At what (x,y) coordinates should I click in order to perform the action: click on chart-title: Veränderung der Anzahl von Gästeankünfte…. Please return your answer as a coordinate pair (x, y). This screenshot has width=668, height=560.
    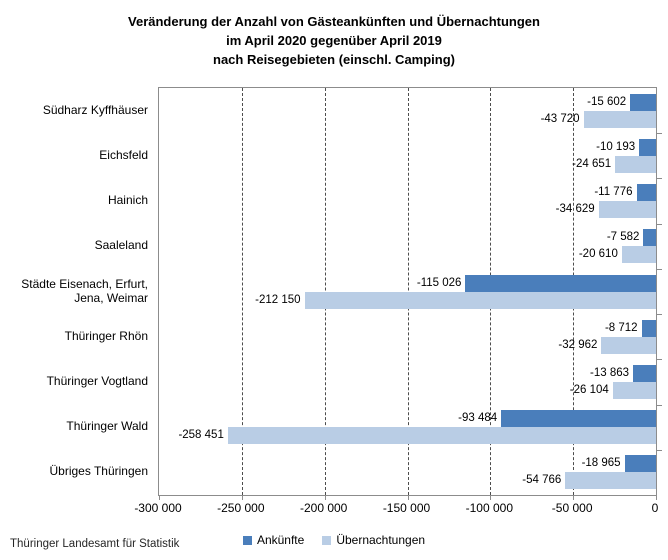
    Looking at the image, I should click on (334, 40).